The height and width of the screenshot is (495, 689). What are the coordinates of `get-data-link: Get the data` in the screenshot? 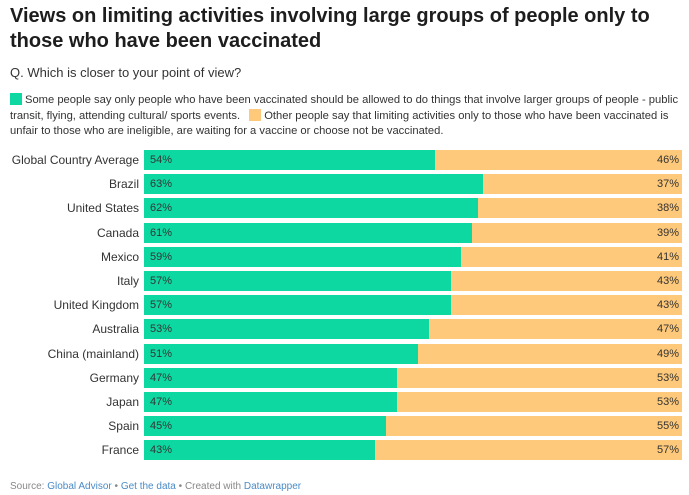 It's located at (148, 486).